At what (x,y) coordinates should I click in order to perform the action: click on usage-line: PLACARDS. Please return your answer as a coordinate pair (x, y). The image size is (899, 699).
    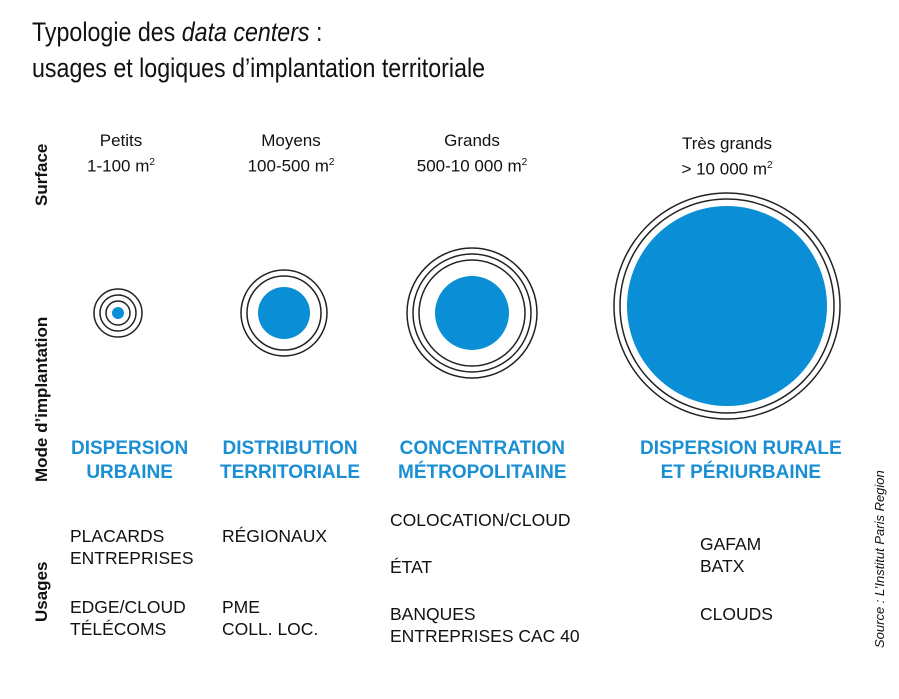
    Looking at the image, I should click on (117, 536).